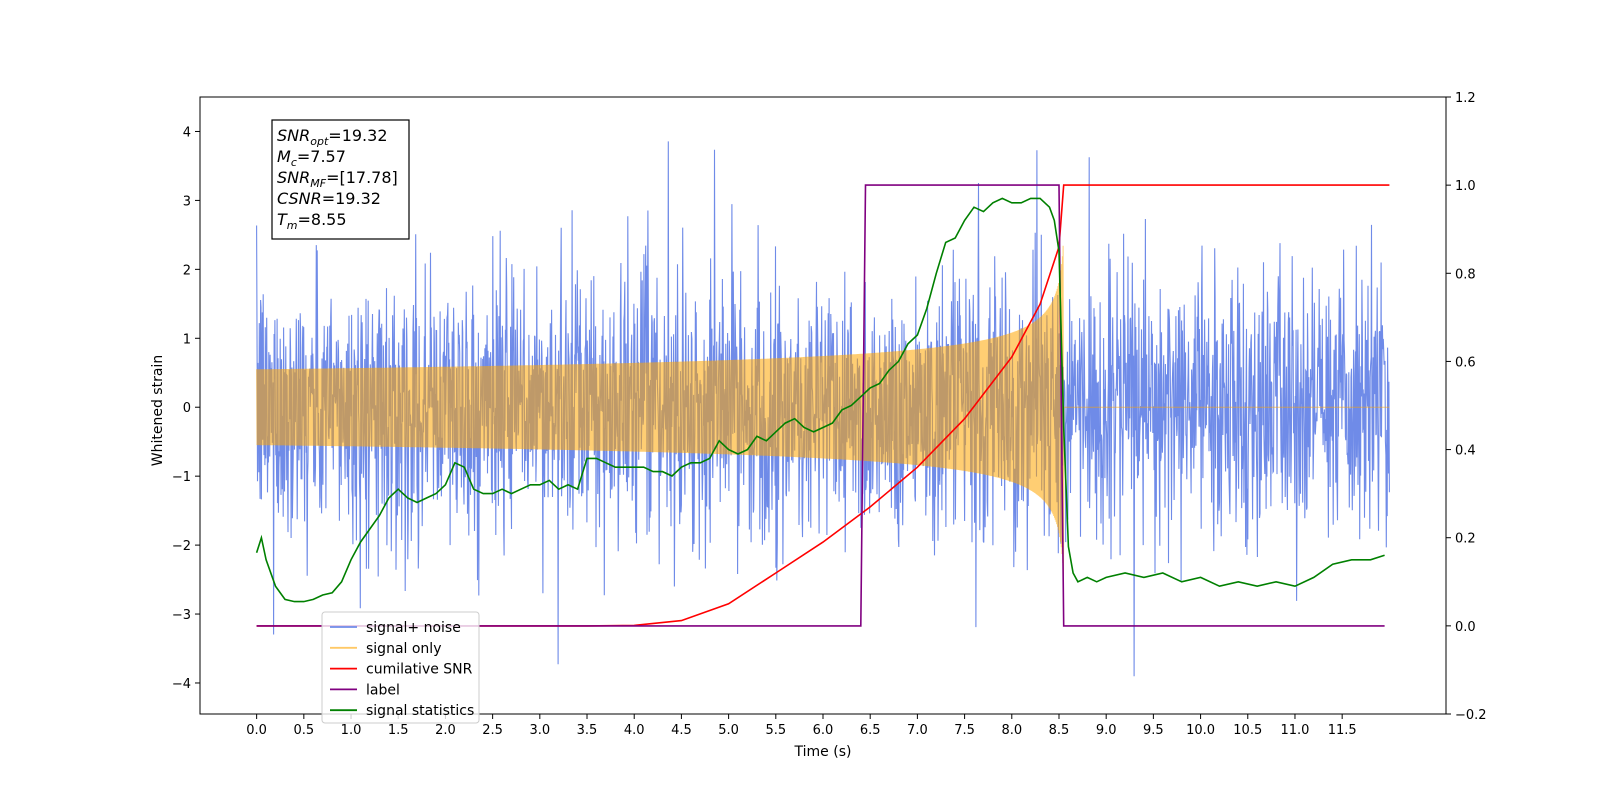 The width and height of the screenshot is (1600, 800). What do you see at coordinates (181, 546) in the screenshot?
I see `y-tick-label: −2` at bounding box center [181, 546].